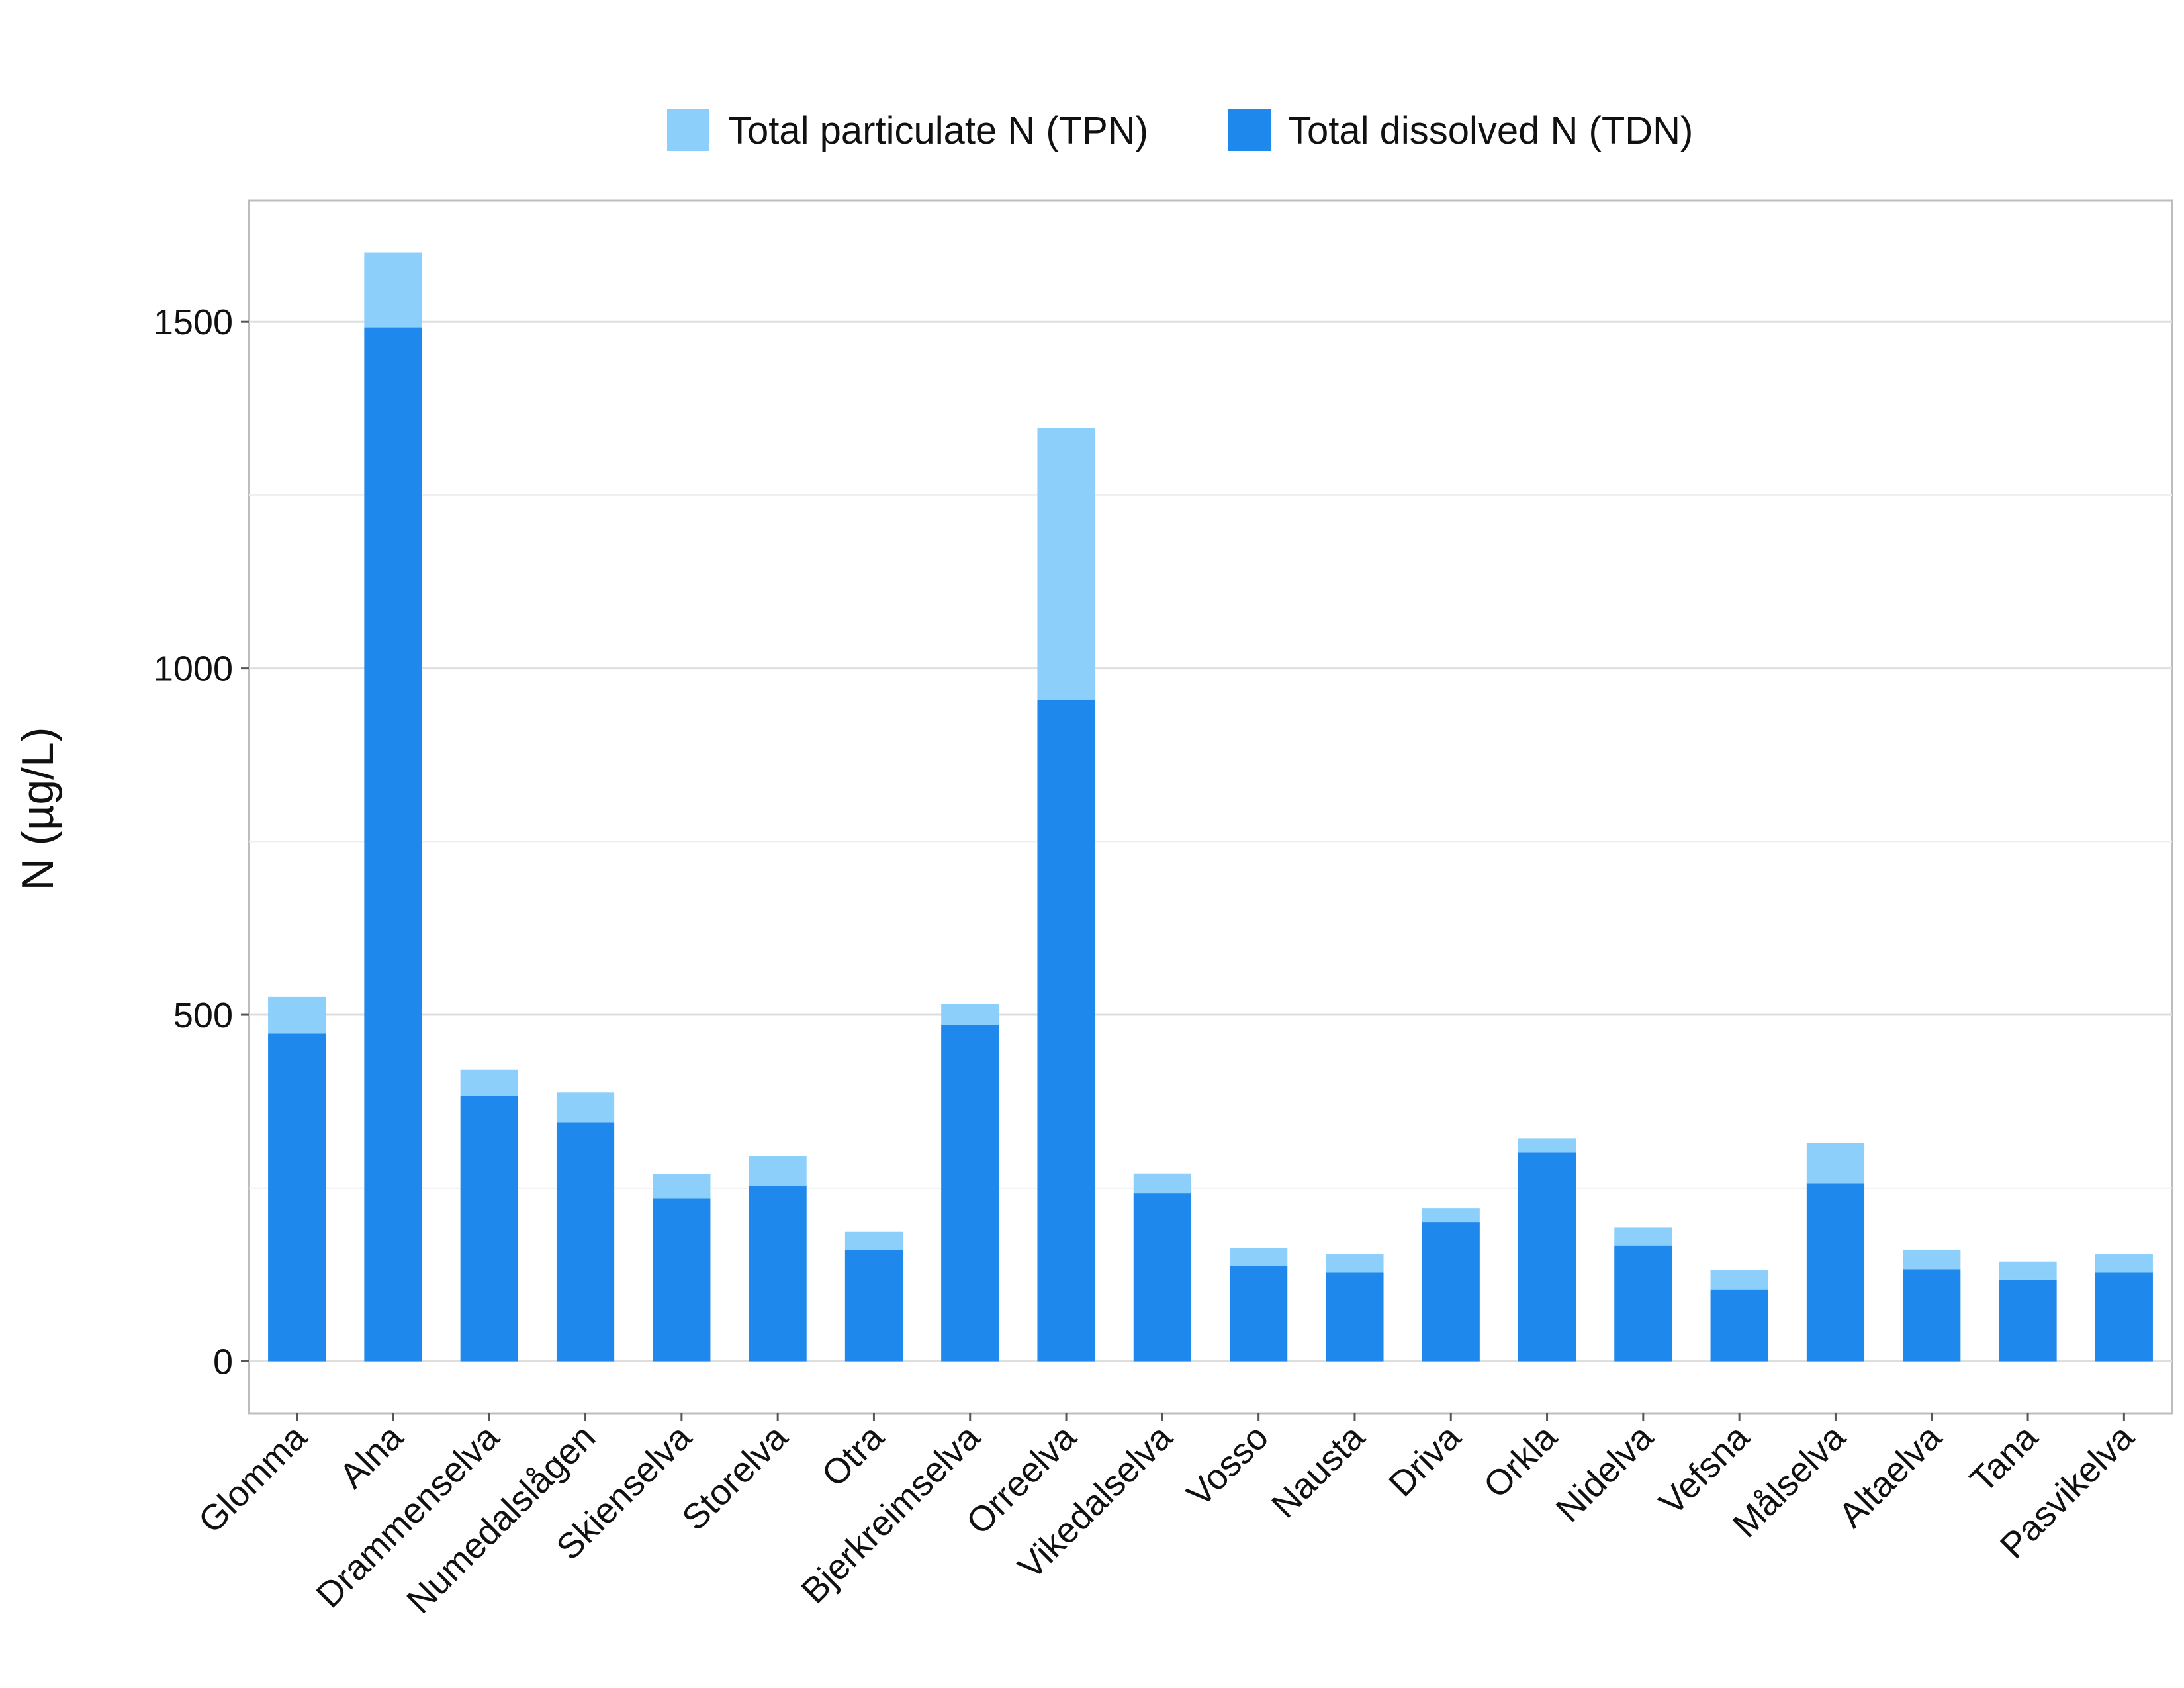 The height and width of the screenshot is (1688, 2184). I want to click on x-tick-label: Orkla, so click(1521, 1461).